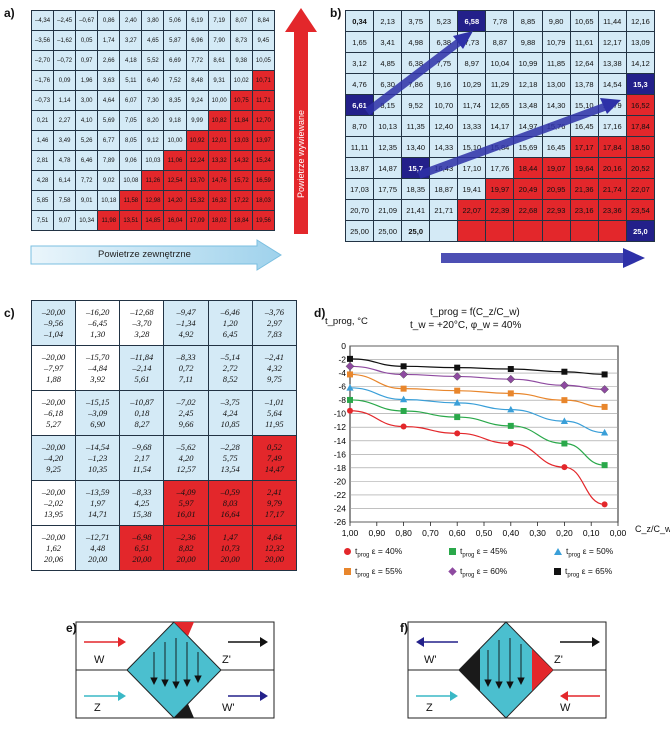  Describe the element at coordinates (186, 491) in the screenshot. I see `grid-c-value: –4,09` at that location.